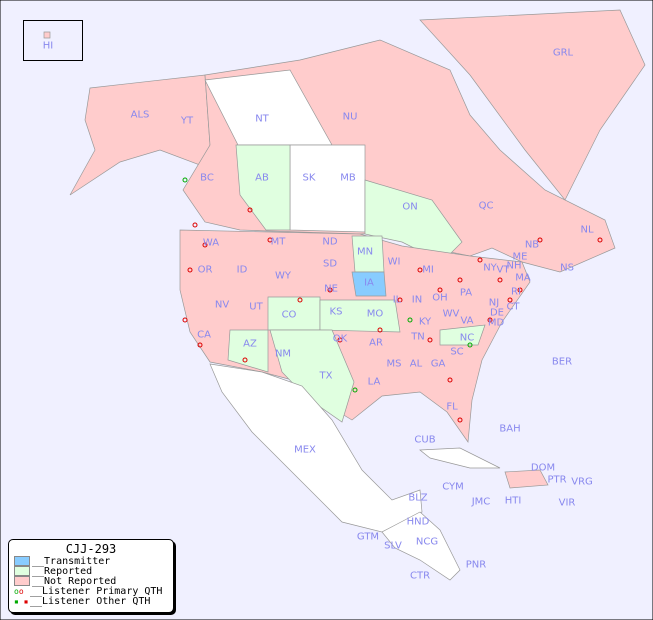 This screenshot has width=653, height=620. What do you see at coordinates (365, 252) in the screenshot?
I see `region-label-mn: MN` at bounding box center [365, 252].